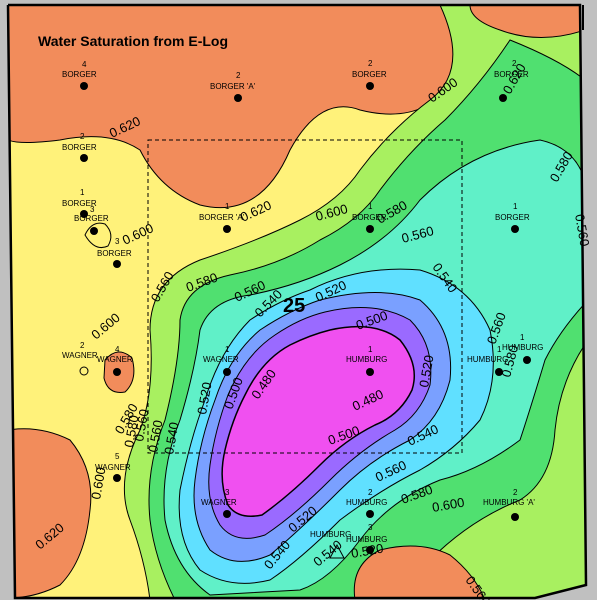 The image size is (597, 600). Describe the element at coordinates (50, 513) in the screenshot. I see `zone-orange-sw` at that location.